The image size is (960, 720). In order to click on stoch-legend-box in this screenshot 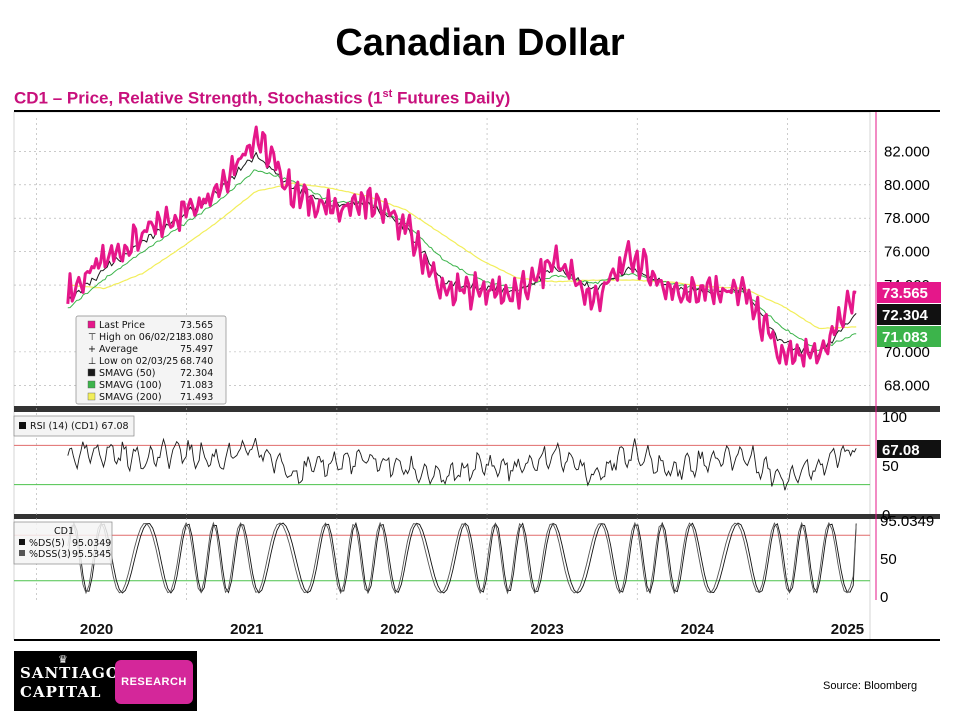, I will do `click(63, 543)`.